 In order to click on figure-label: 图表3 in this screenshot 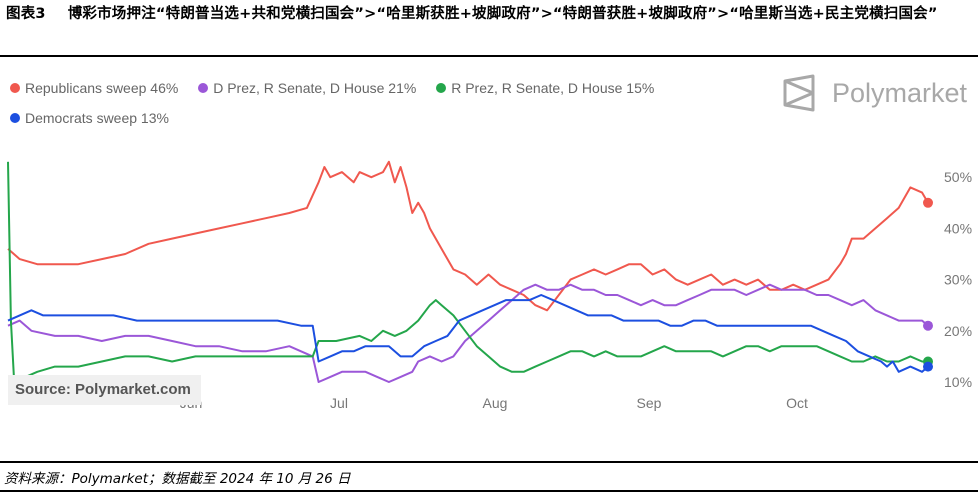, I will do `click(26, 14)`.